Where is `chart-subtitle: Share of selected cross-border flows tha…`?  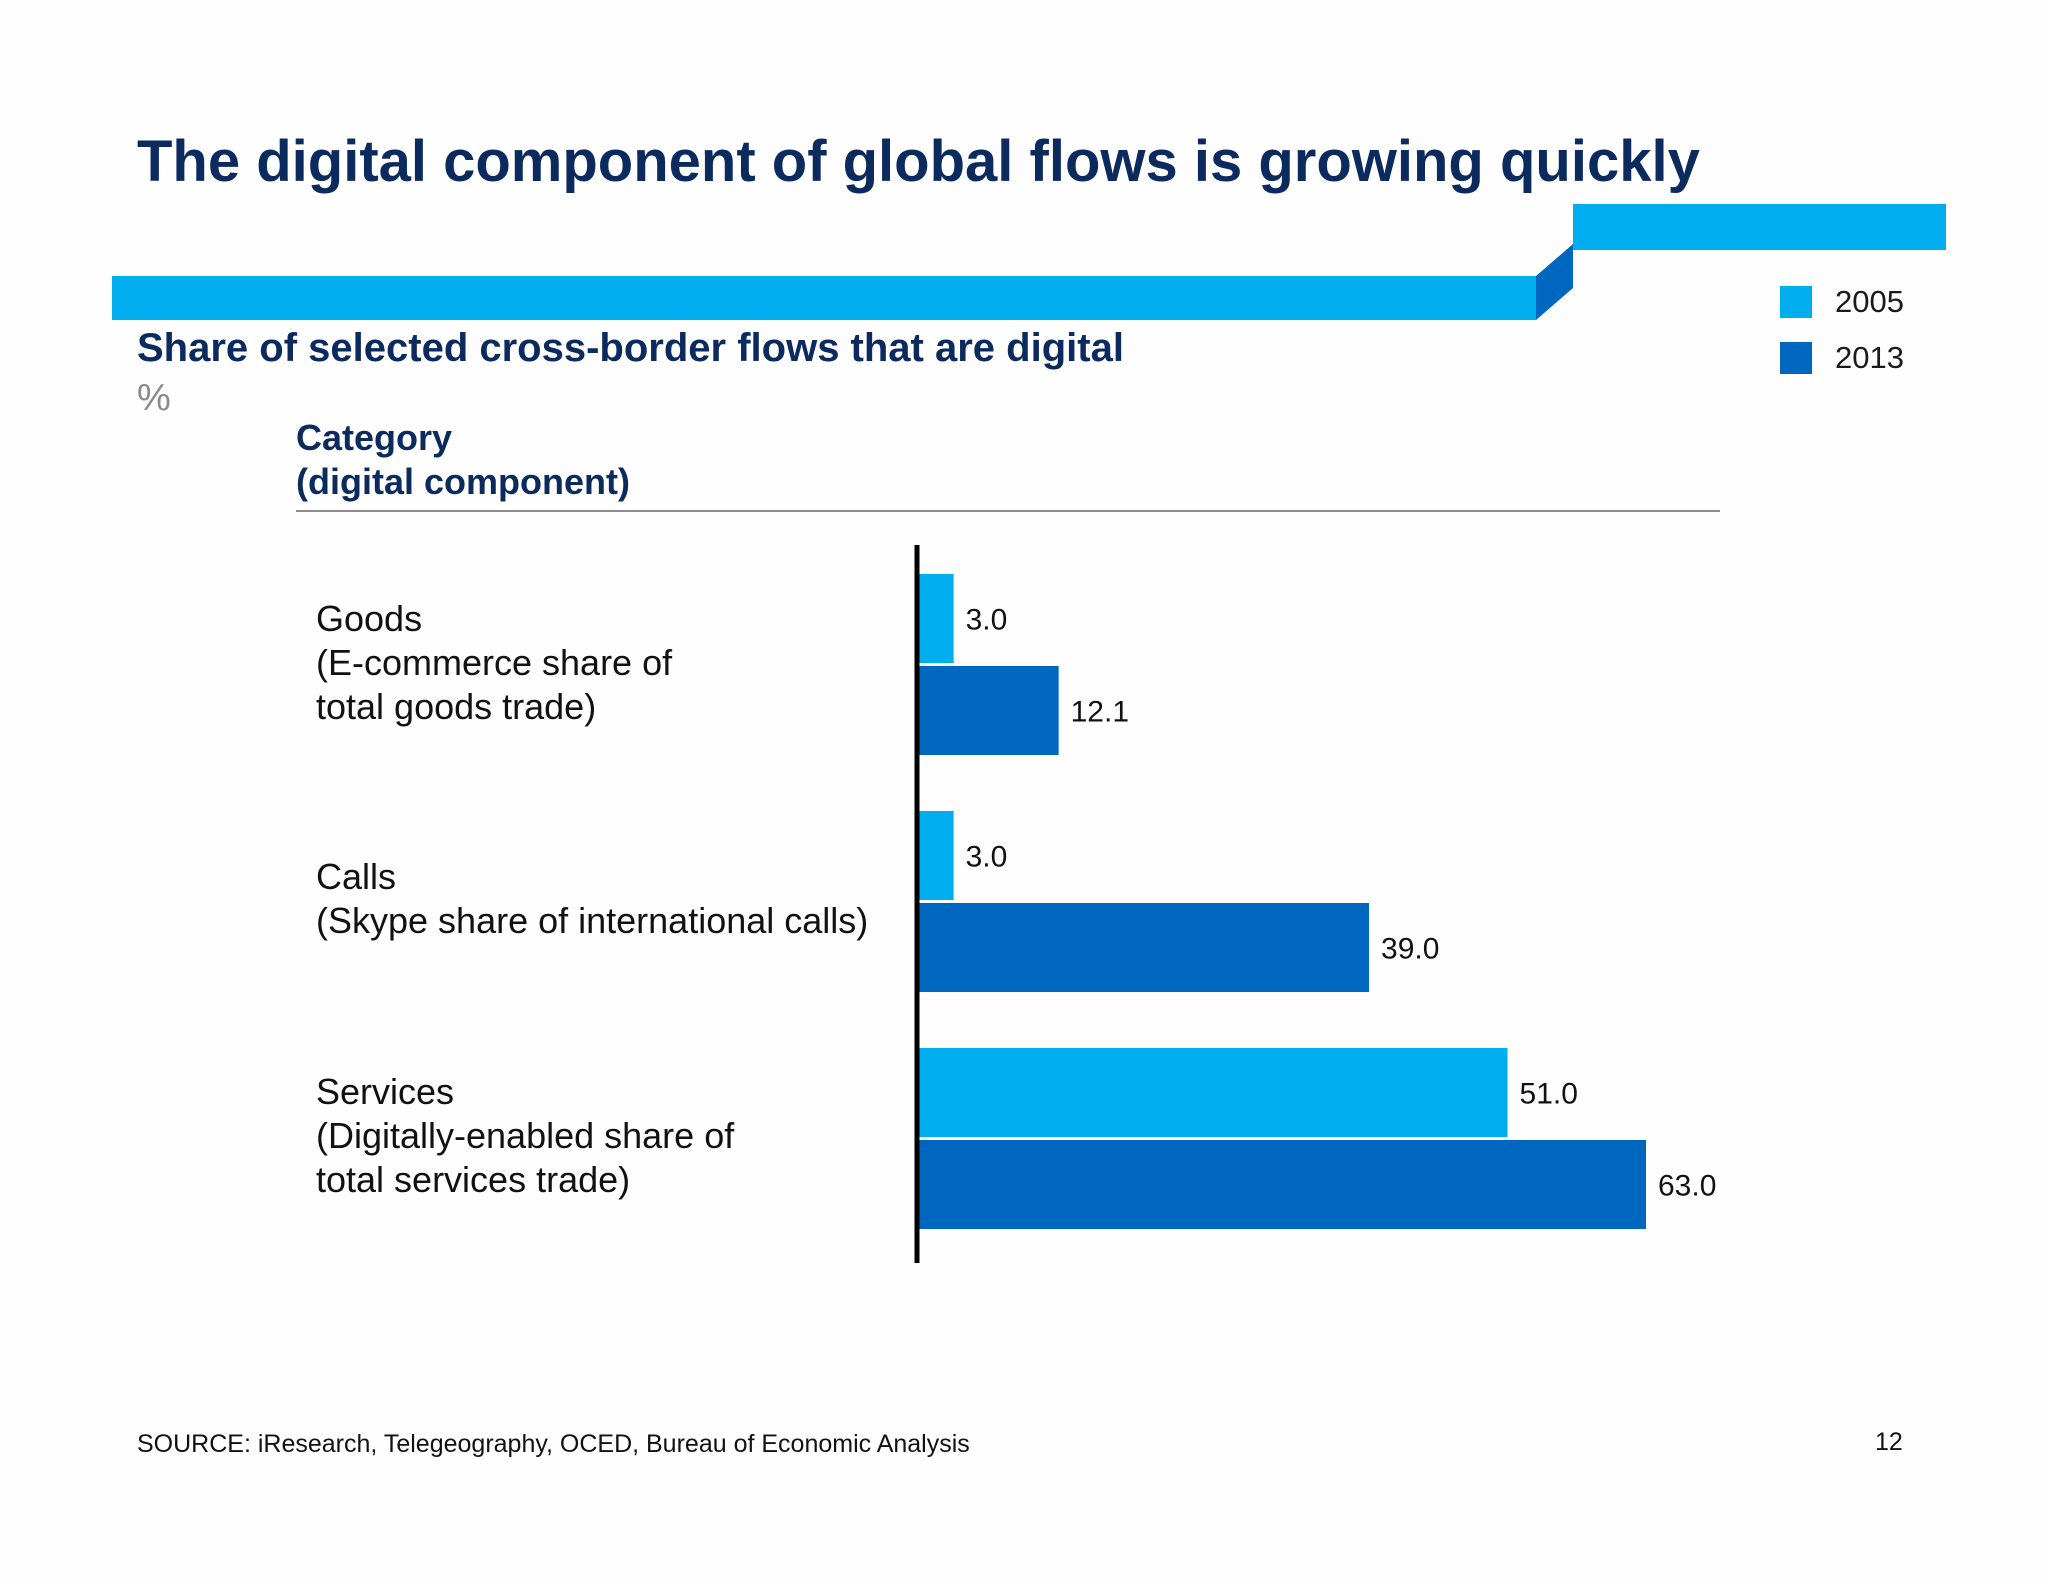 chart-subtitle: Share of selected cross-border flows tha… is located at coordinates (630, 348).